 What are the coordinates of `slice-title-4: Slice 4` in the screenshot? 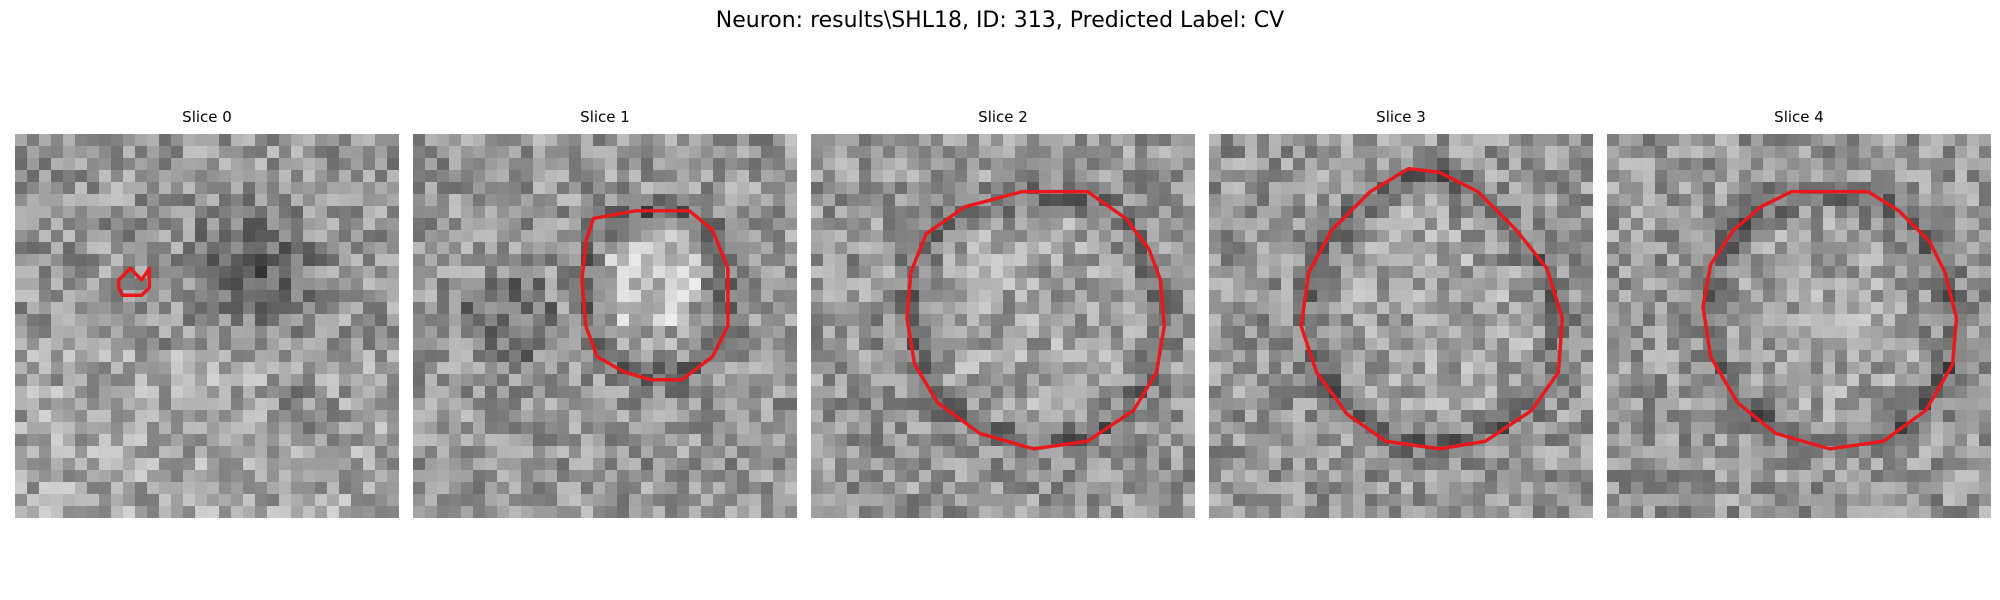 It's located at (1799, 117).